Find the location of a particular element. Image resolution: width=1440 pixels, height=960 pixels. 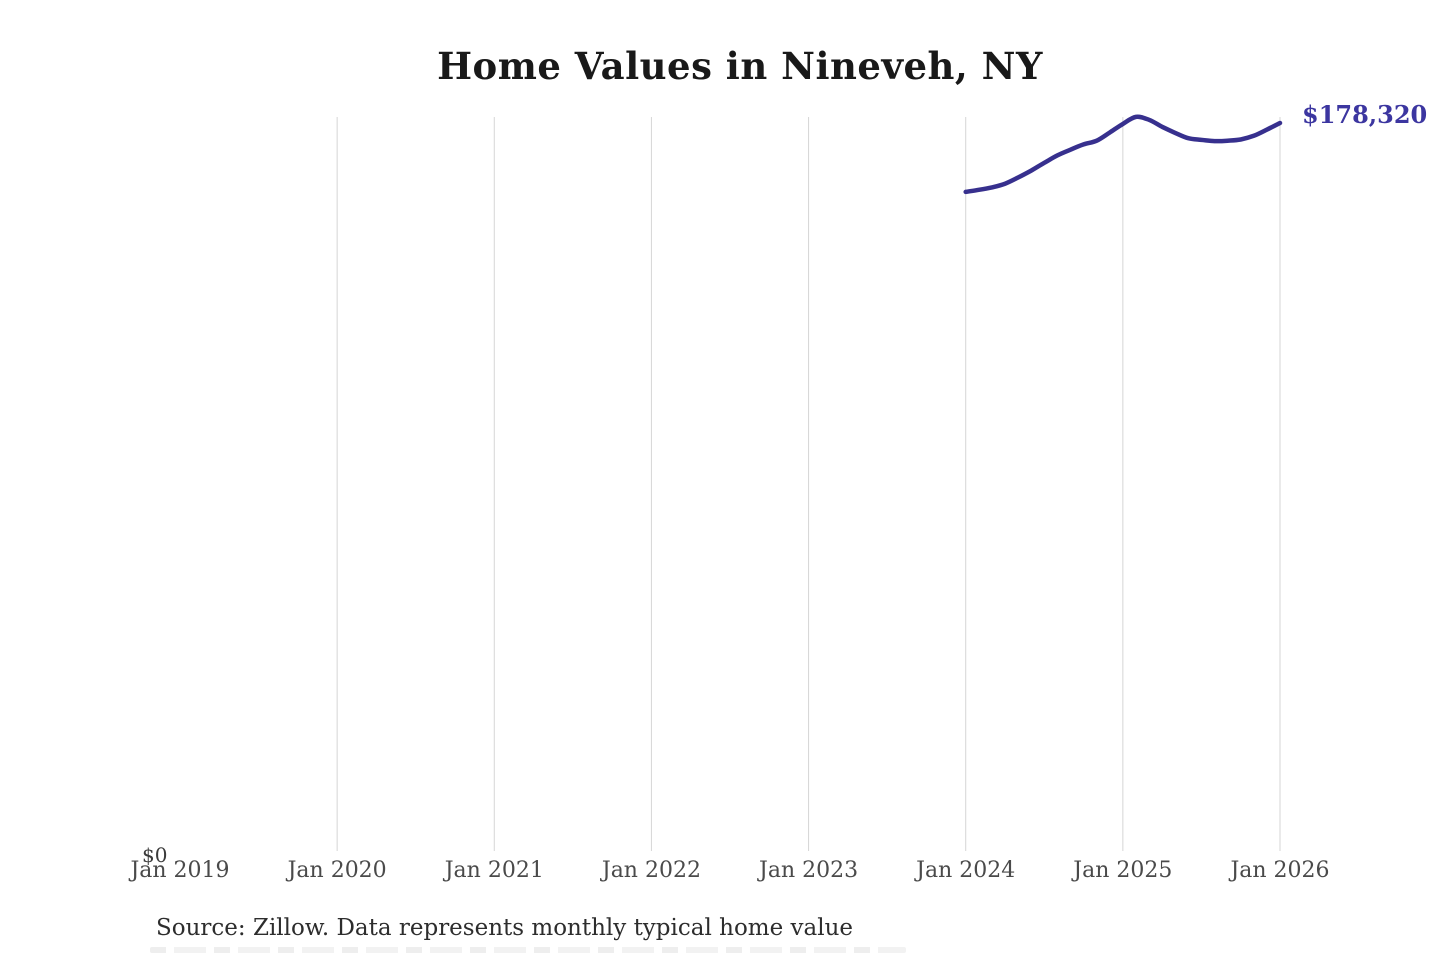

value-line is located at coordinates (1123, 154).